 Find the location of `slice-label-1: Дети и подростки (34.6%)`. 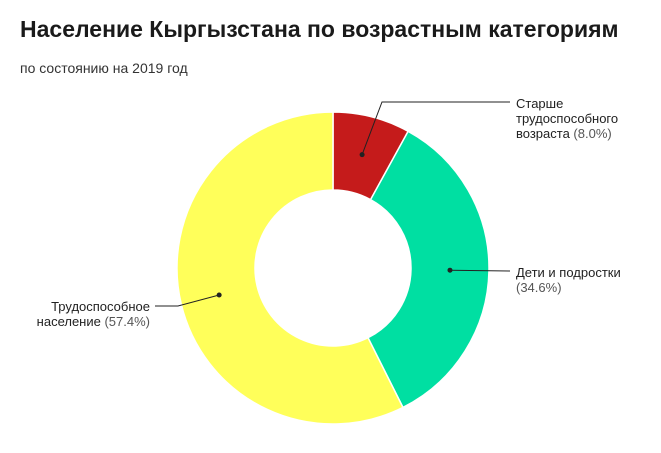

slice-label-1: Дети и подростки (34.6%) is located at coordinates (568, 280).